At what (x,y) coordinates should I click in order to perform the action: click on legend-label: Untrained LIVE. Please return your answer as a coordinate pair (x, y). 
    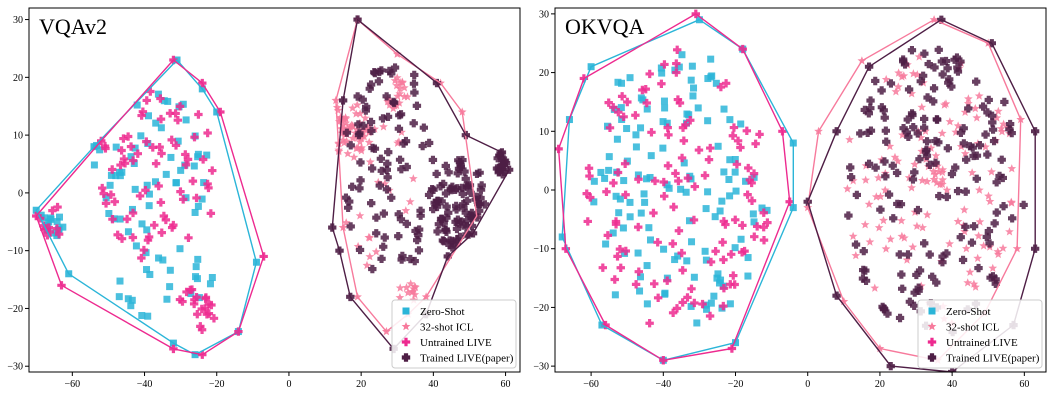
    Looking at the image, I should click on (982, 343).